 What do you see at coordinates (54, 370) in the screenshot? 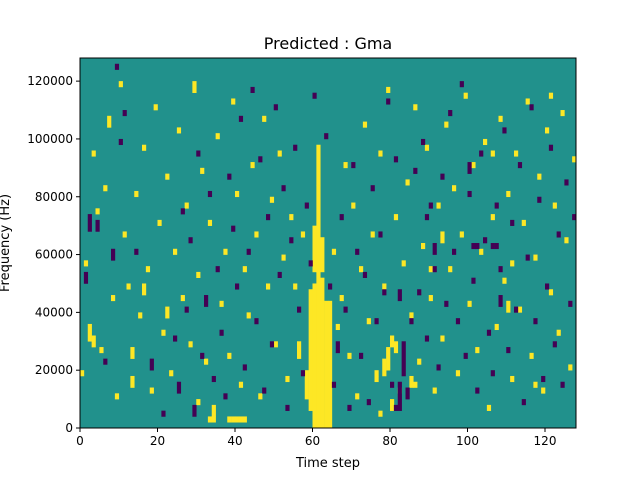
I see `y-tick-label: 20000` at bounding box center [54, 370].